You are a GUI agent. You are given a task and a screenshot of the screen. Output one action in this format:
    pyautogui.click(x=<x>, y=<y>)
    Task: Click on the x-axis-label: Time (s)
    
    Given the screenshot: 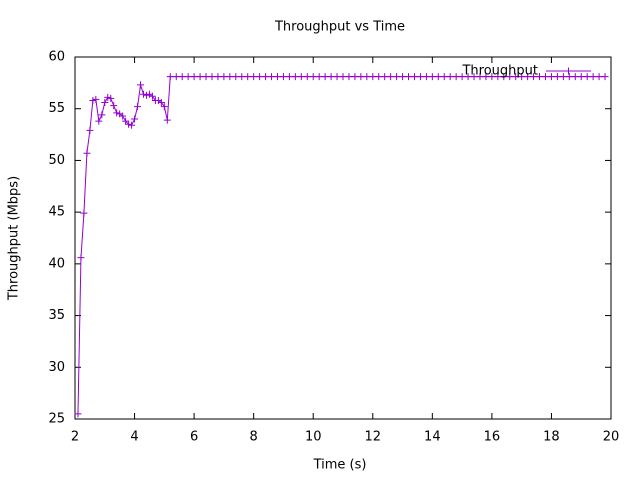 What is the action you would take?
    pyautogui.click(x=340, y=465)
    